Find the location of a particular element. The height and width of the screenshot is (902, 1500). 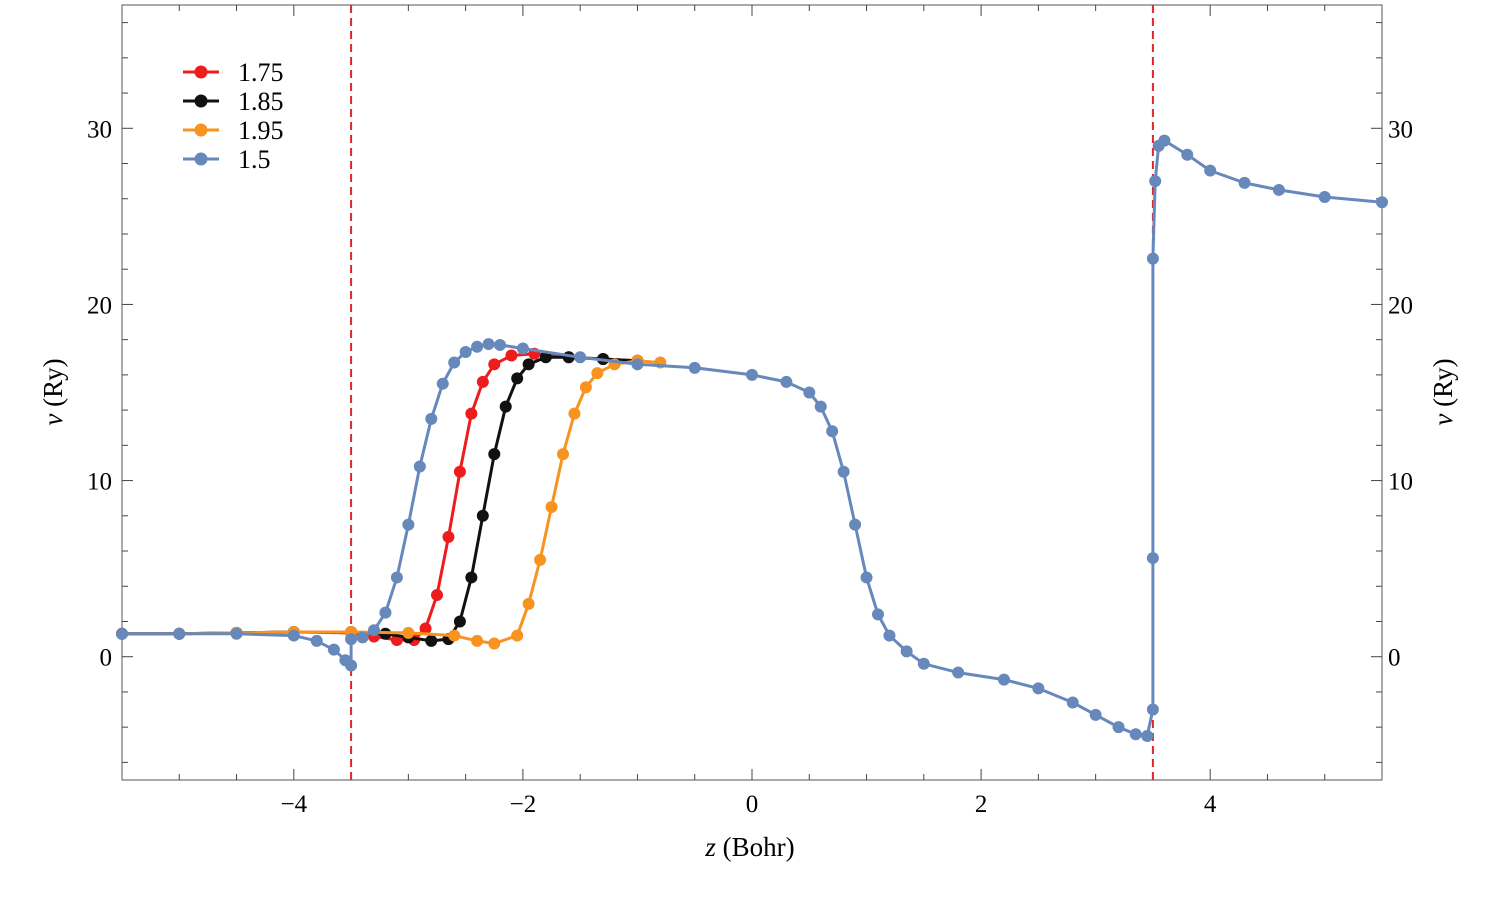

x-axis-label: z (Bohr) is located at coordinates (749, 847).